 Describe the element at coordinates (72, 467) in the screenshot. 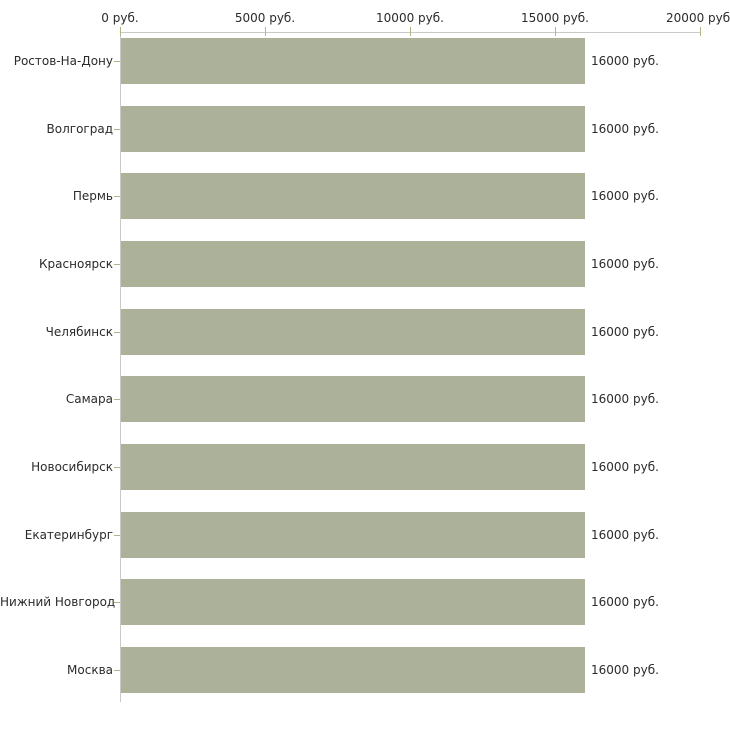

I see `category-label: Новосибирск` at that location.